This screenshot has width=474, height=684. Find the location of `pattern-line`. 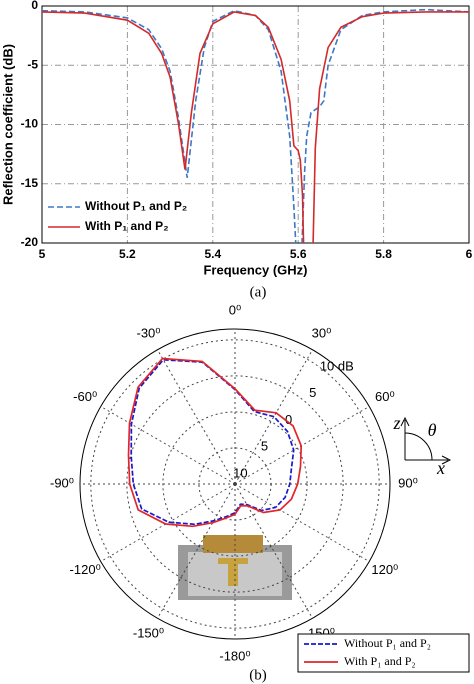

pattern-line is located at coordinates (215, 442).